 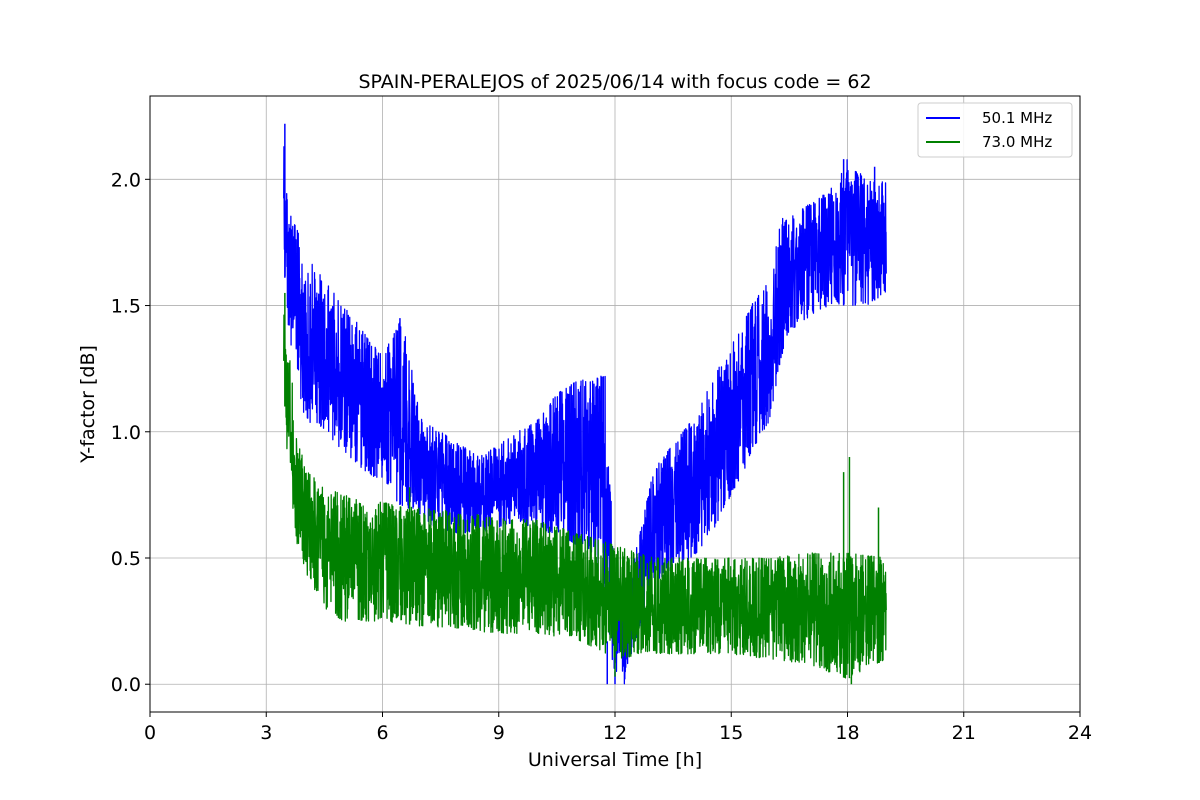 I want to click on x-axis-label: Universal Time [h], so click(x=615, y=760).